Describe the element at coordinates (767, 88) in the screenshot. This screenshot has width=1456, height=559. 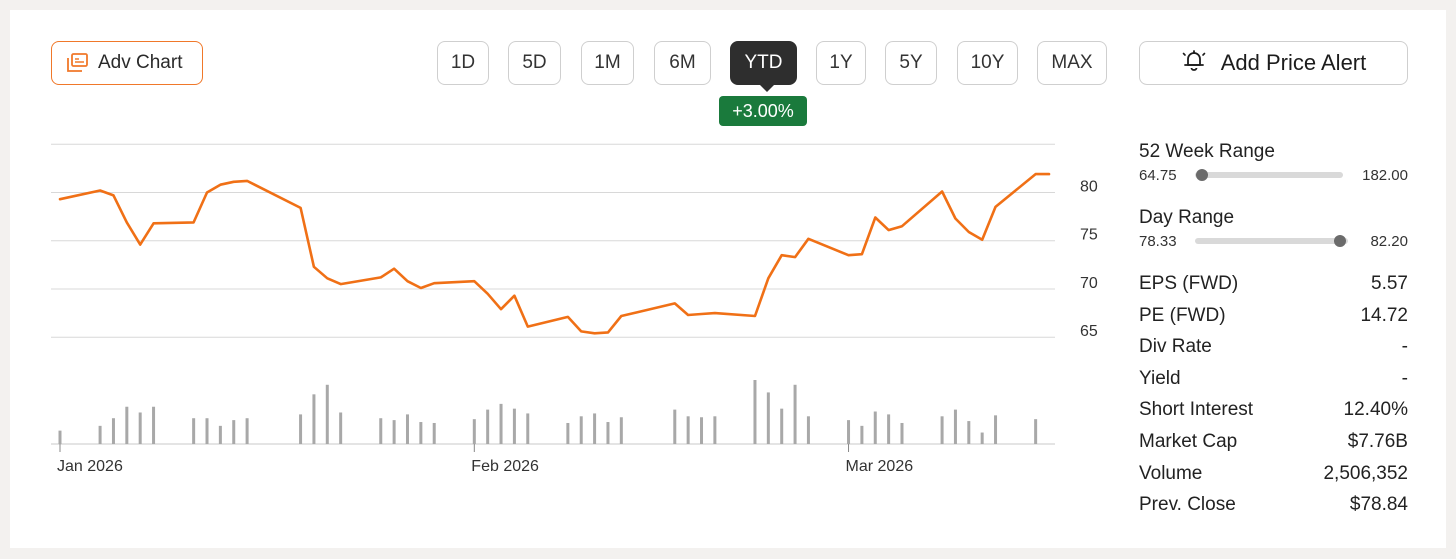
I see `active-range-caret` at that location.